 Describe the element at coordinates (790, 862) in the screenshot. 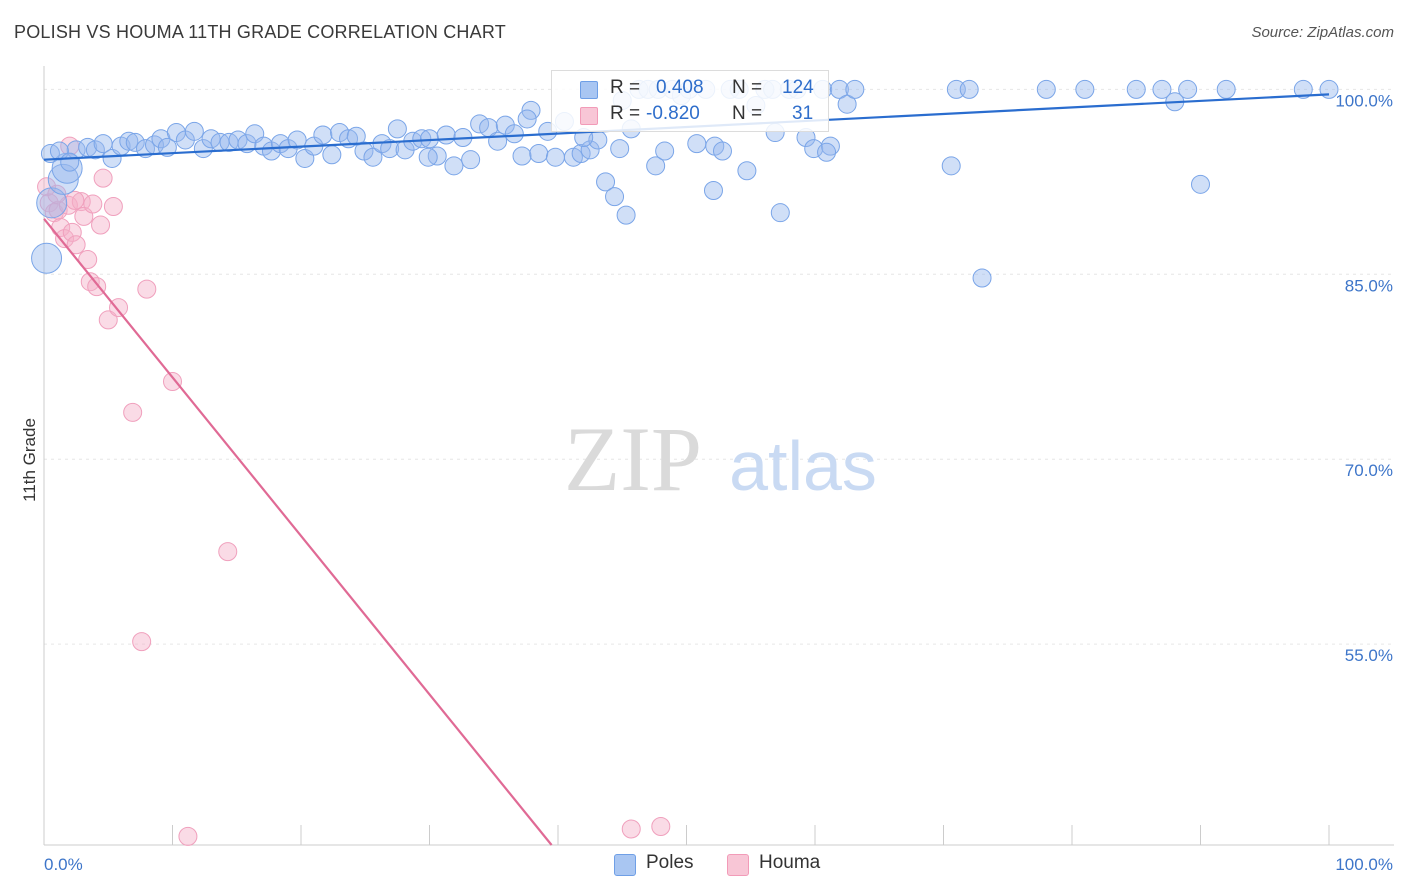

I see `houma-legend-label: Houma` at that location.